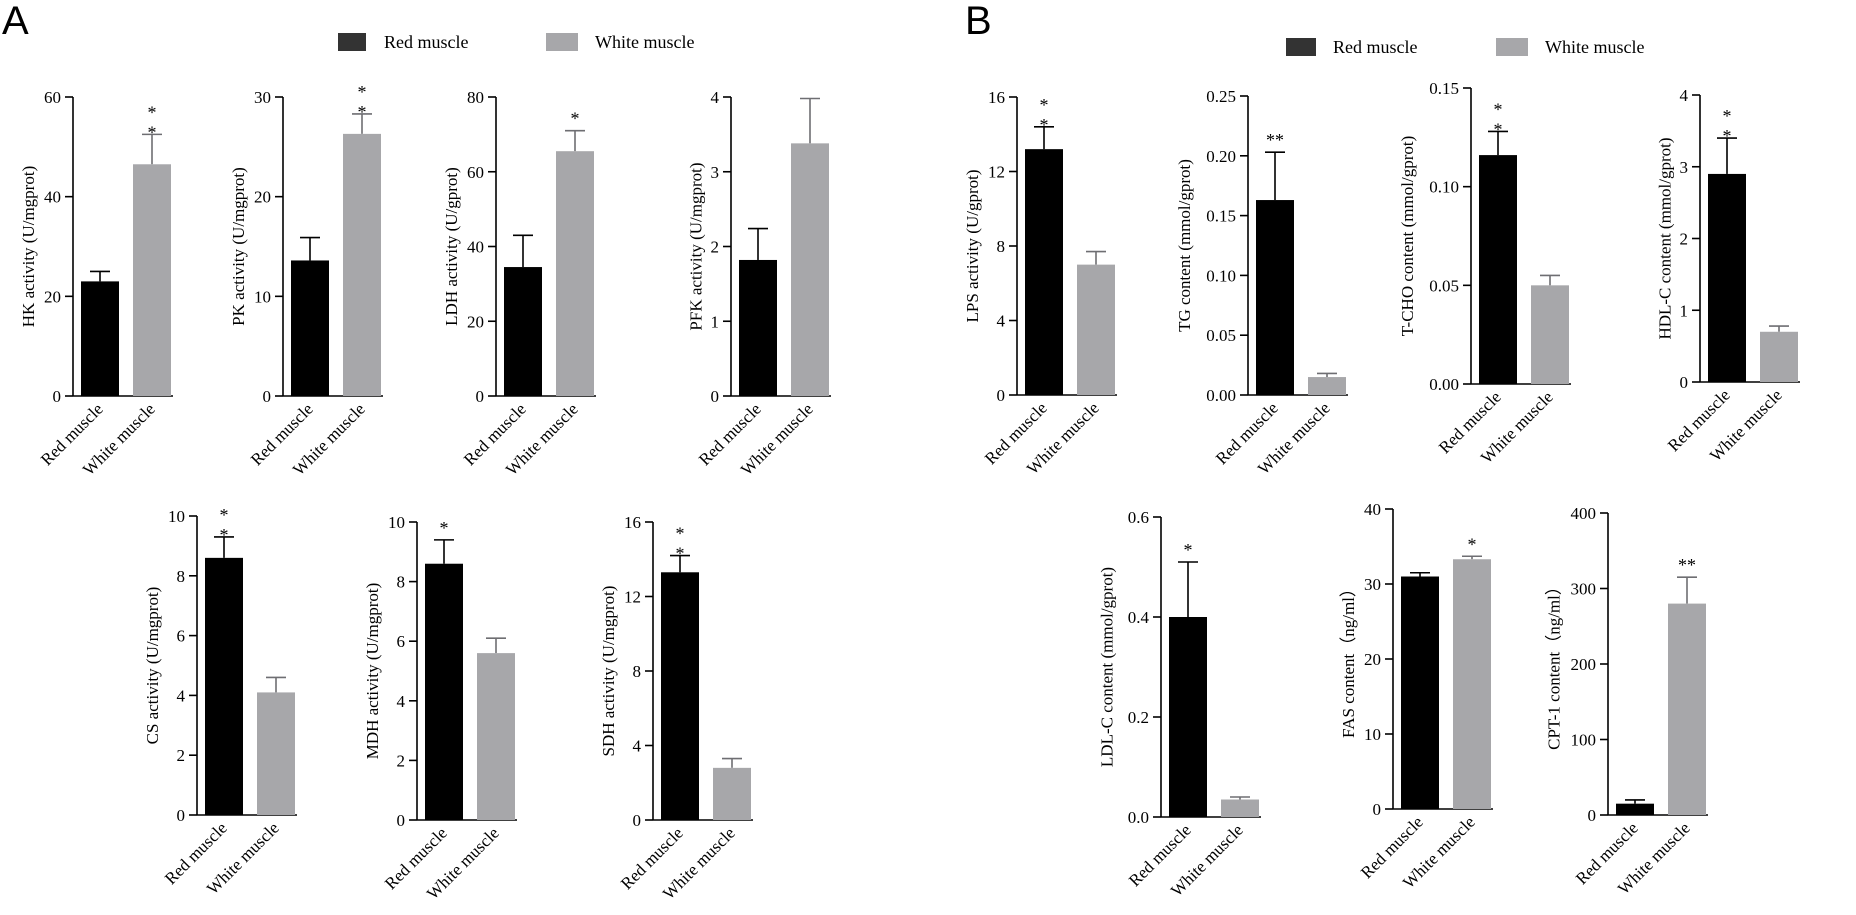  I want to click on y-tick-label: 400, so click(1584, 513).